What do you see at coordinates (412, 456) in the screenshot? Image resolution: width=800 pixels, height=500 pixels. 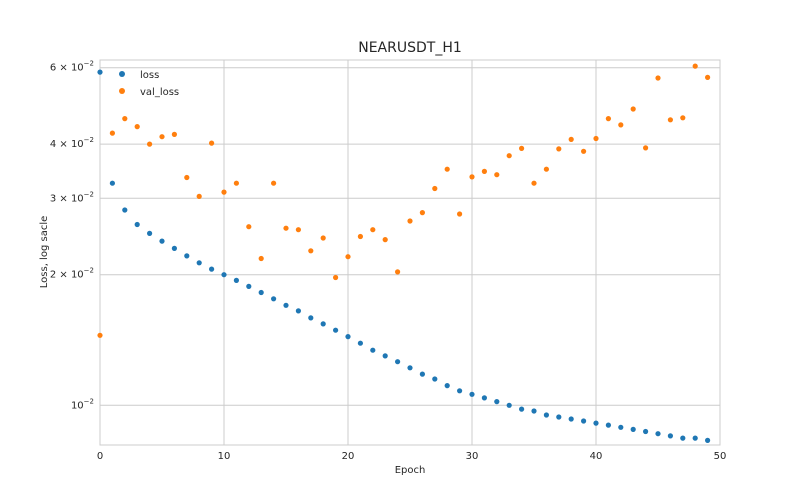 I see `x-ticks: 0 10 20 30 40 50` at bounding box center [412, 456].